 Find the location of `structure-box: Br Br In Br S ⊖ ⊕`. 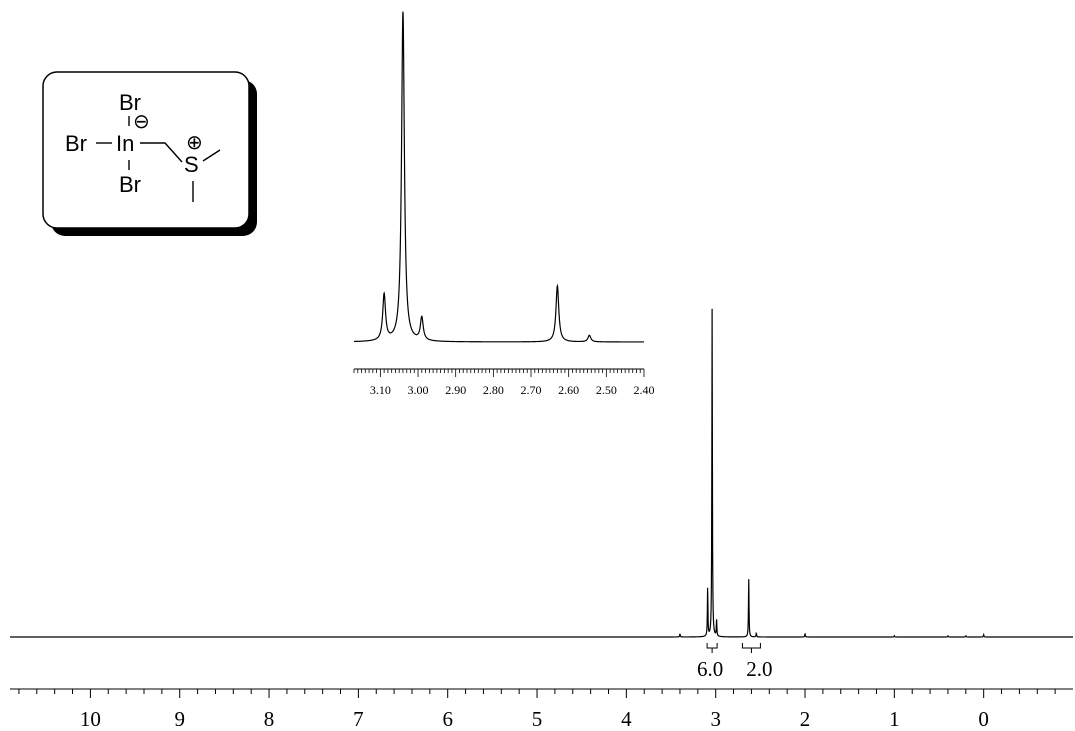

structure-box: Br Br In Br S ⊖ ⊕ is located at coordinates (149, 153).